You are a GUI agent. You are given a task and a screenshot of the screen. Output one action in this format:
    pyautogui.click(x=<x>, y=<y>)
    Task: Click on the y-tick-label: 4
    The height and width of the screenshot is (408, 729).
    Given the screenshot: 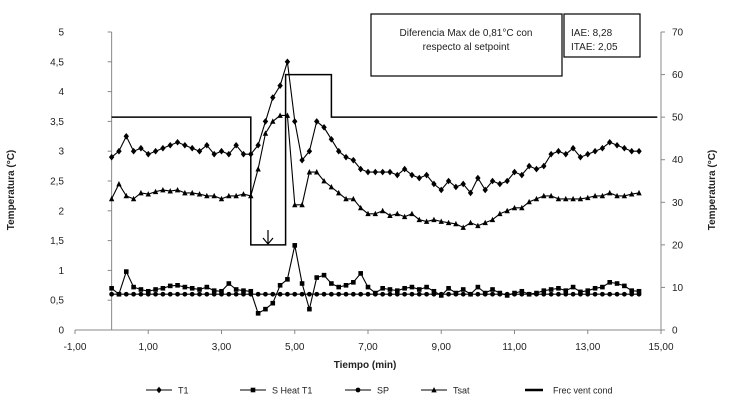 What is the action you would take?
    pyautogui.click(x=61, y=92)
    